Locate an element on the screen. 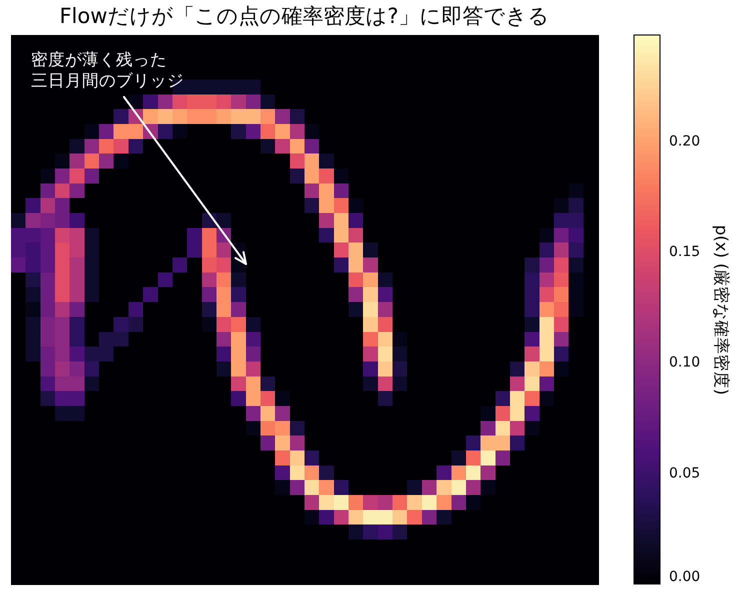 This screenshot has height=604, width=741. chart-title: Flowだけが「この点の確率密度は?」に即答できる is located at coordinates (304, 16).